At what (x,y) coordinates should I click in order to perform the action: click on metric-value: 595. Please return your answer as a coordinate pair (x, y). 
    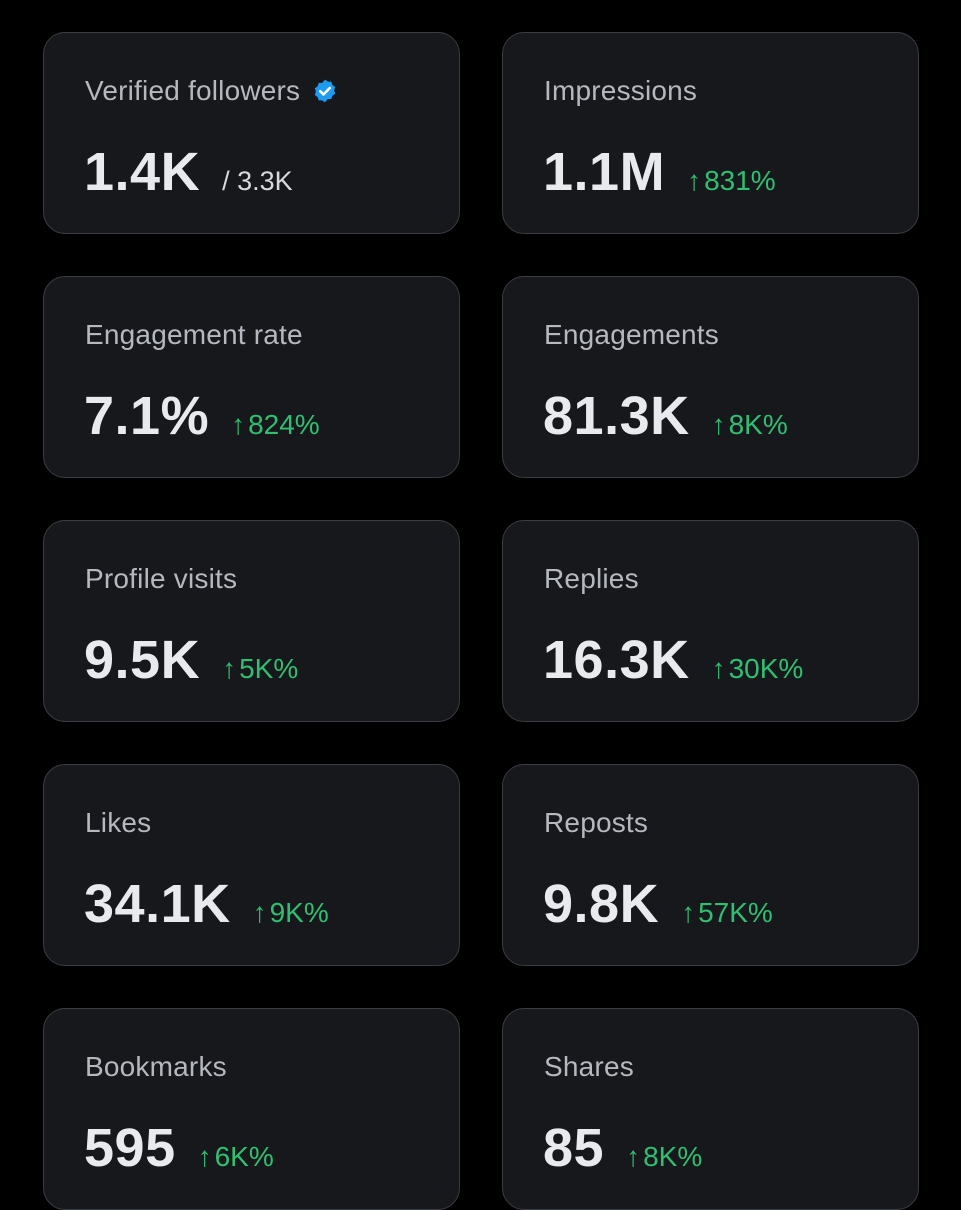
    Looking at the image, I should click on (130, 1148).